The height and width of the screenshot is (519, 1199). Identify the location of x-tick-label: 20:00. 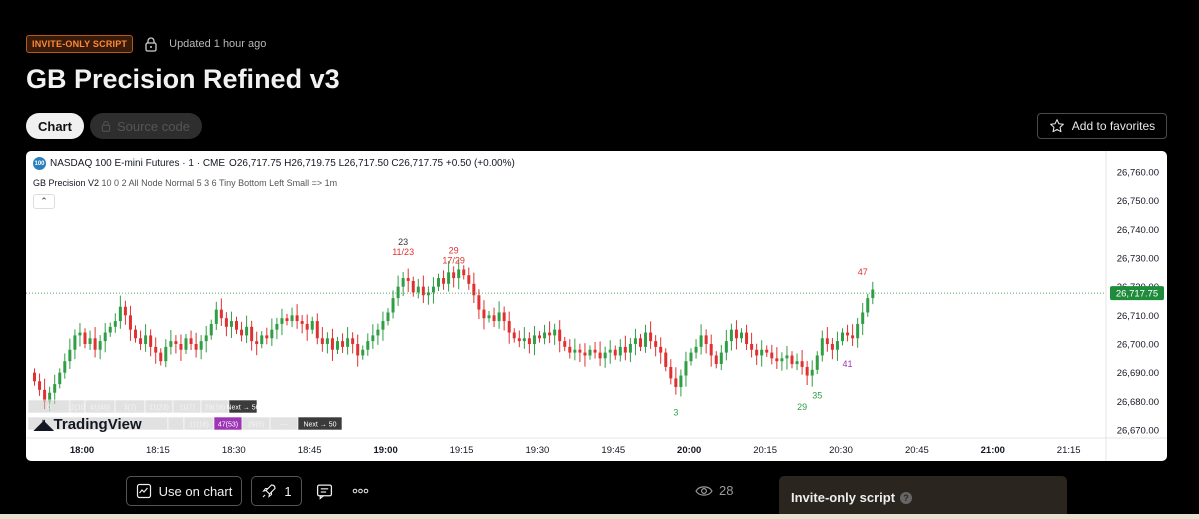
(689, 450).